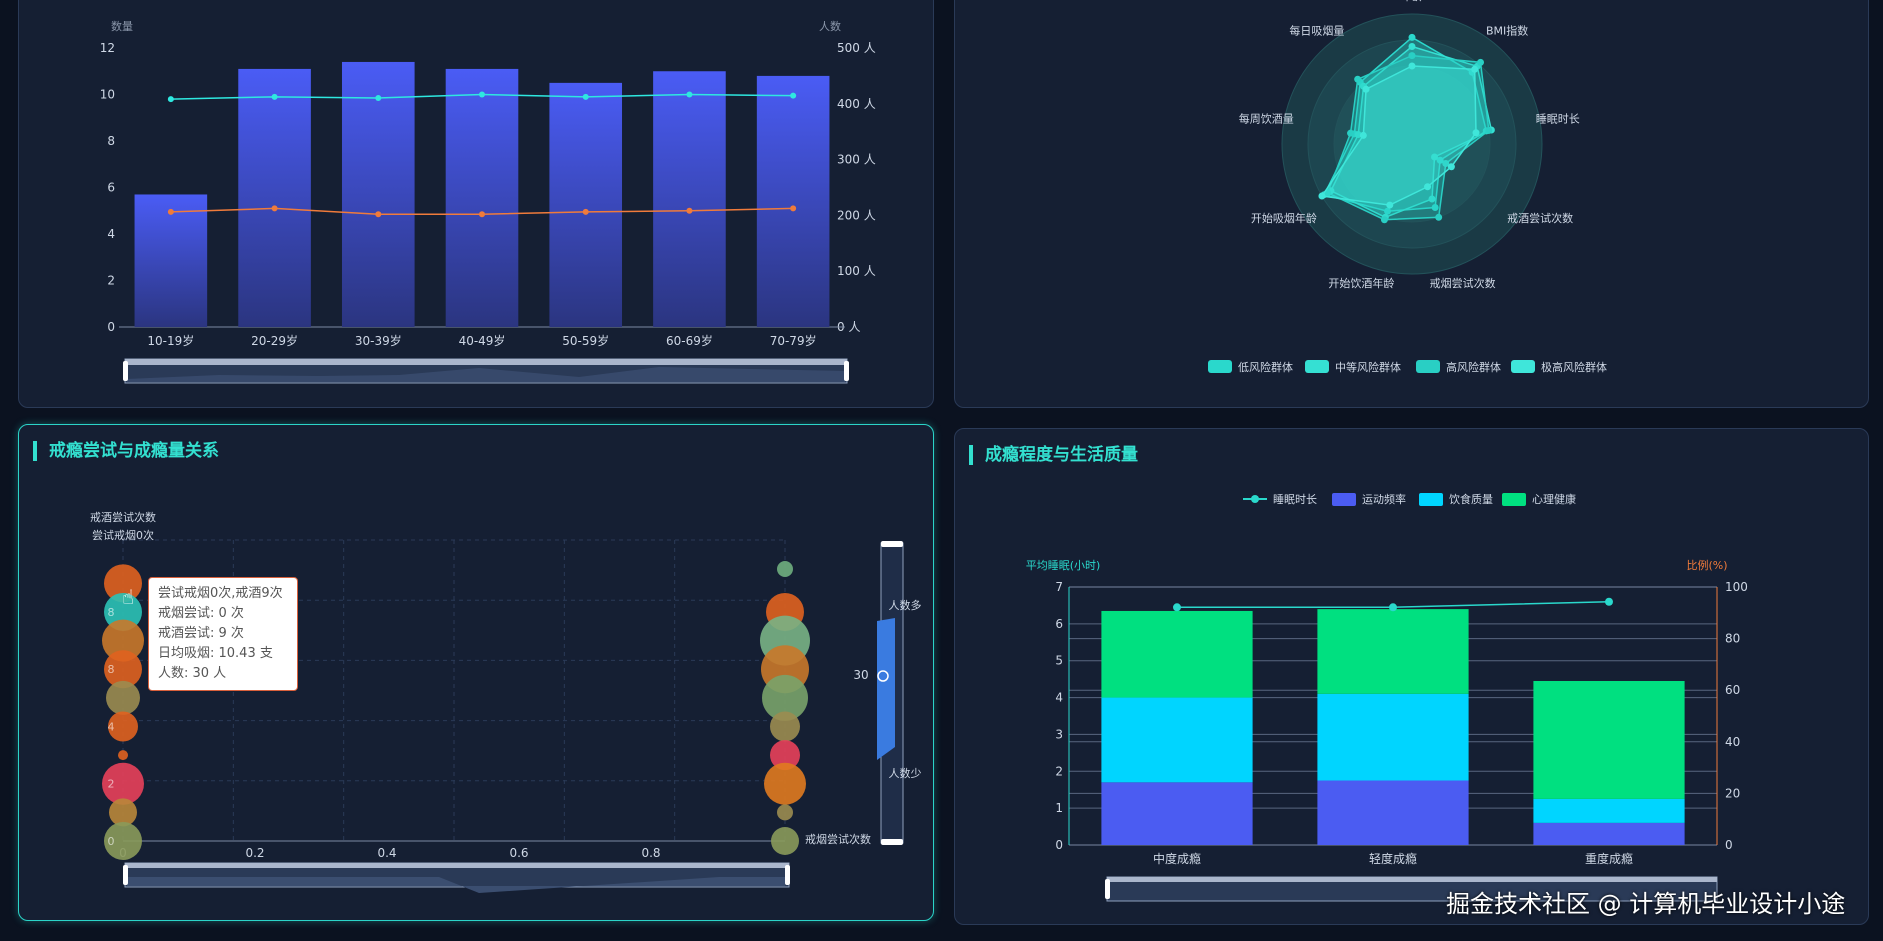 This screenshot has width=1883, height=941. Describe the element at coordinates (170, 340) in the screenshot. I see `x-tick-label: 10-19岁` at that location.